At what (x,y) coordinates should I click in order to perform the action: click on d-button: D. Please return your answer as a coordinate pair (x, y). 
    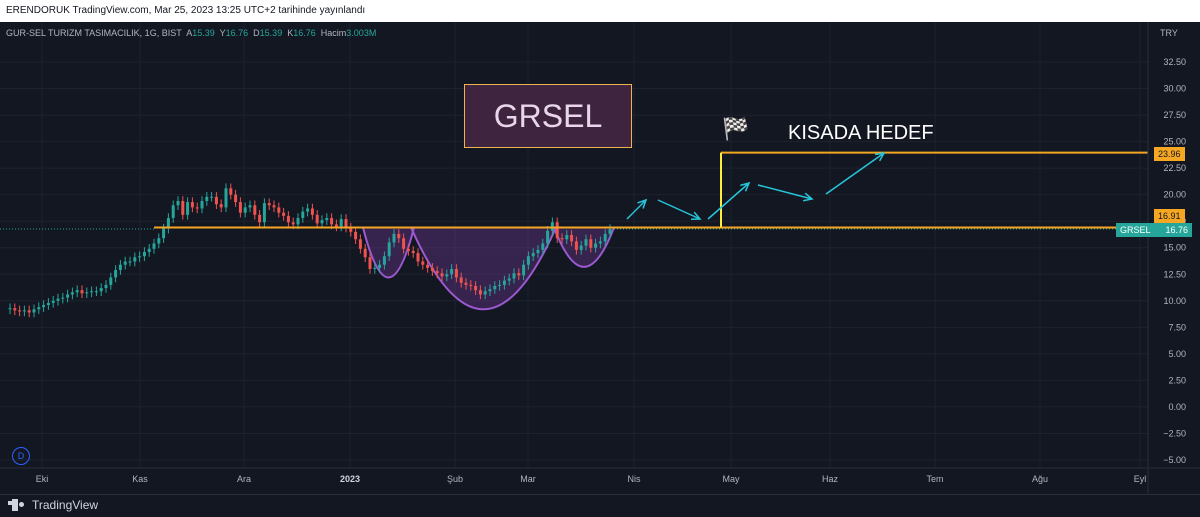
    Looking at the image, I should click on (21, 456).